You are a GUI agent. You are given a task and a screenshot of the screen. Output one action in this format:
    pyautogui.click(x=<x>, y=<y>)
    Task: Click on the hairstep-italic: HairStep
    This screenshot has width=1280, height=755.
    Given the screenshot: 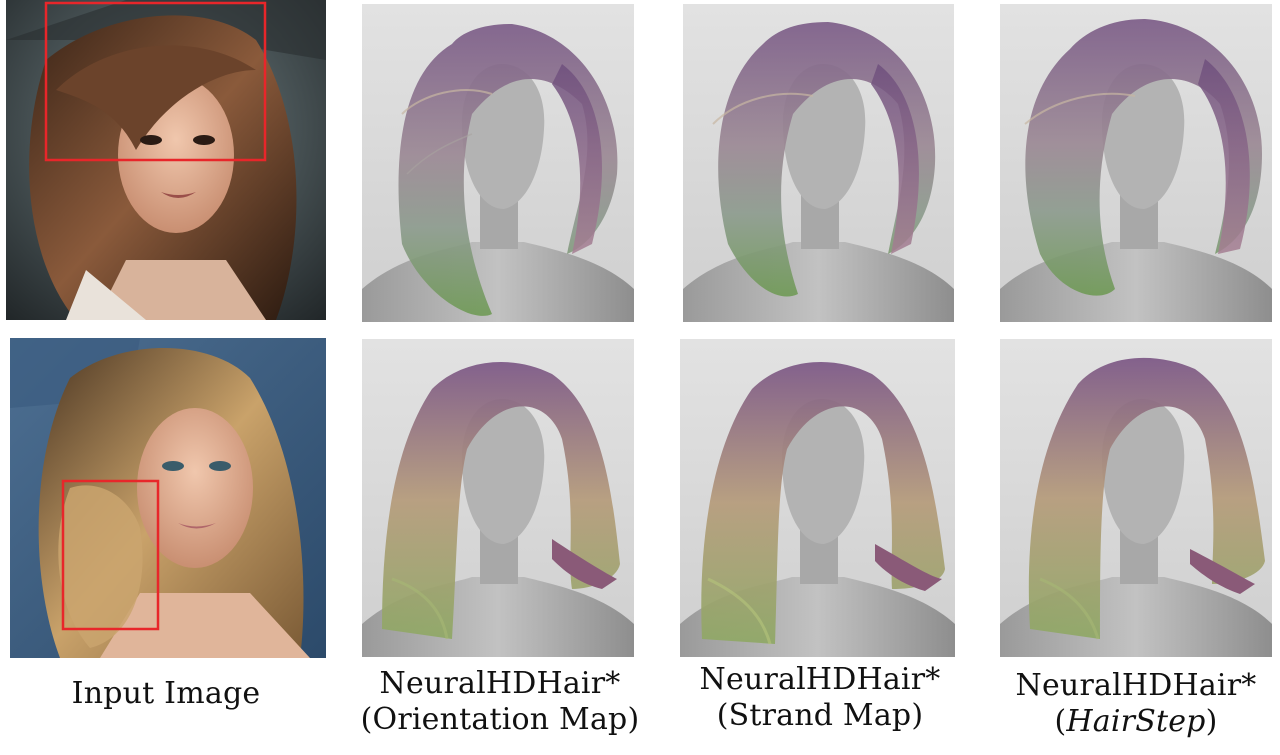 What is the action you would take?
    pyautogui.click(x=1136, y=721)
    